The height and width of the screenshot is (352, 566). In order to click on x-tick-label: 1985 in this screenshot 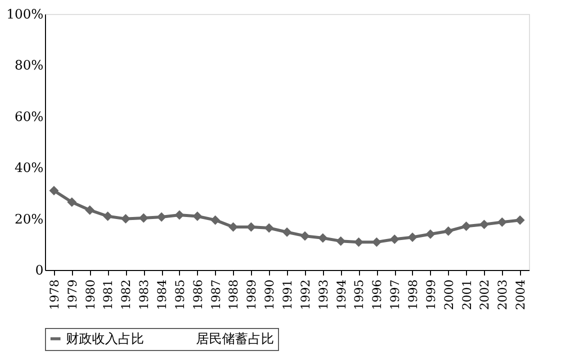, I will do `click(179, 295)`.